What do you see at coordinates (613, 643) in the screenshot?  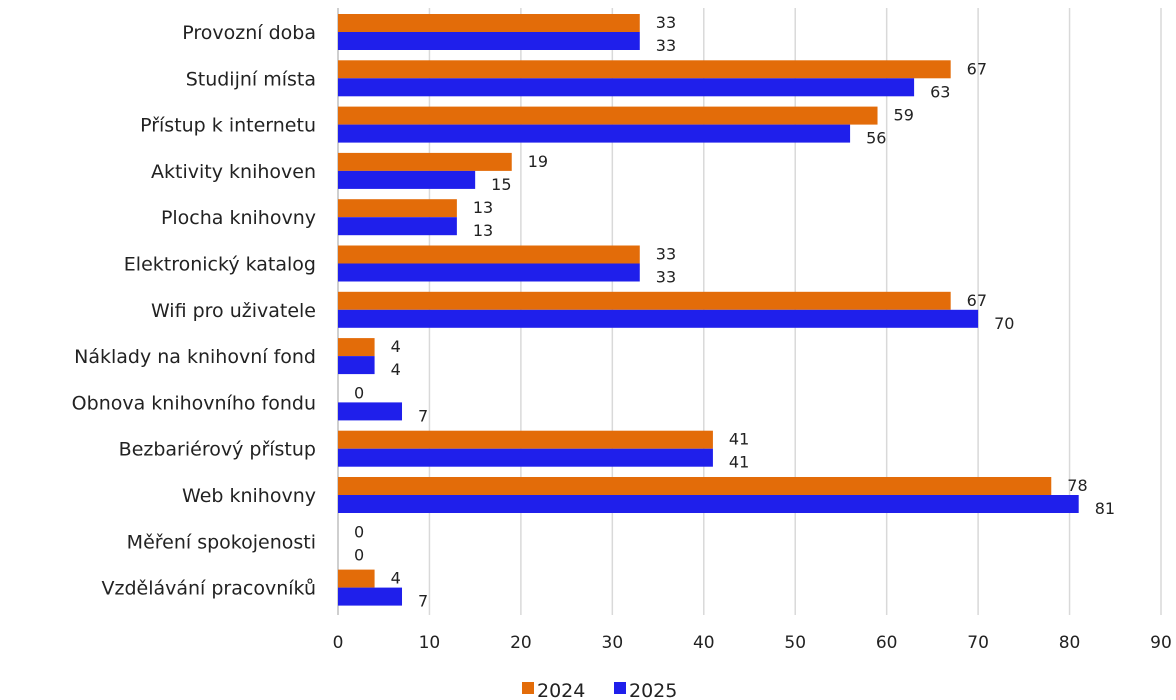 I see `x-tick-label: 30` at bounding box center [613, 643].